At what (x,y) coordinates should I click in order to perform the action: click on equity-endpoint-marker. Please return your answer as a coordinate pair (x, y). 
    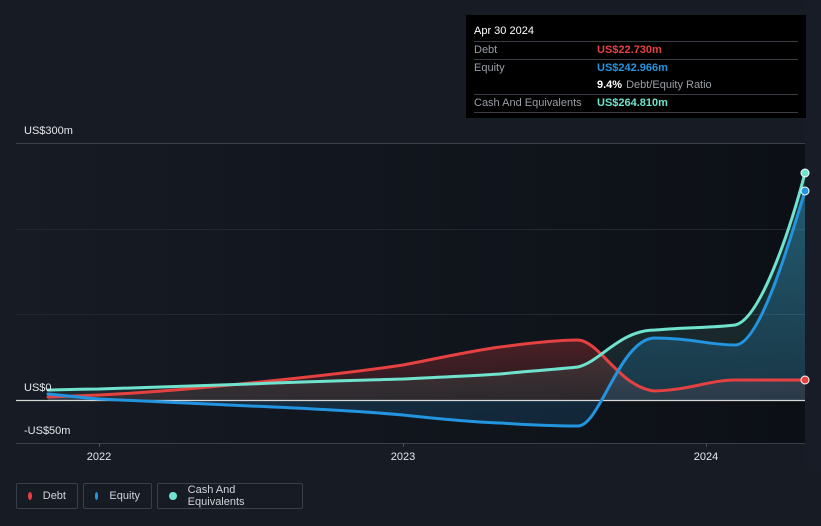
    Looking at the image, I should click on (805, 191).